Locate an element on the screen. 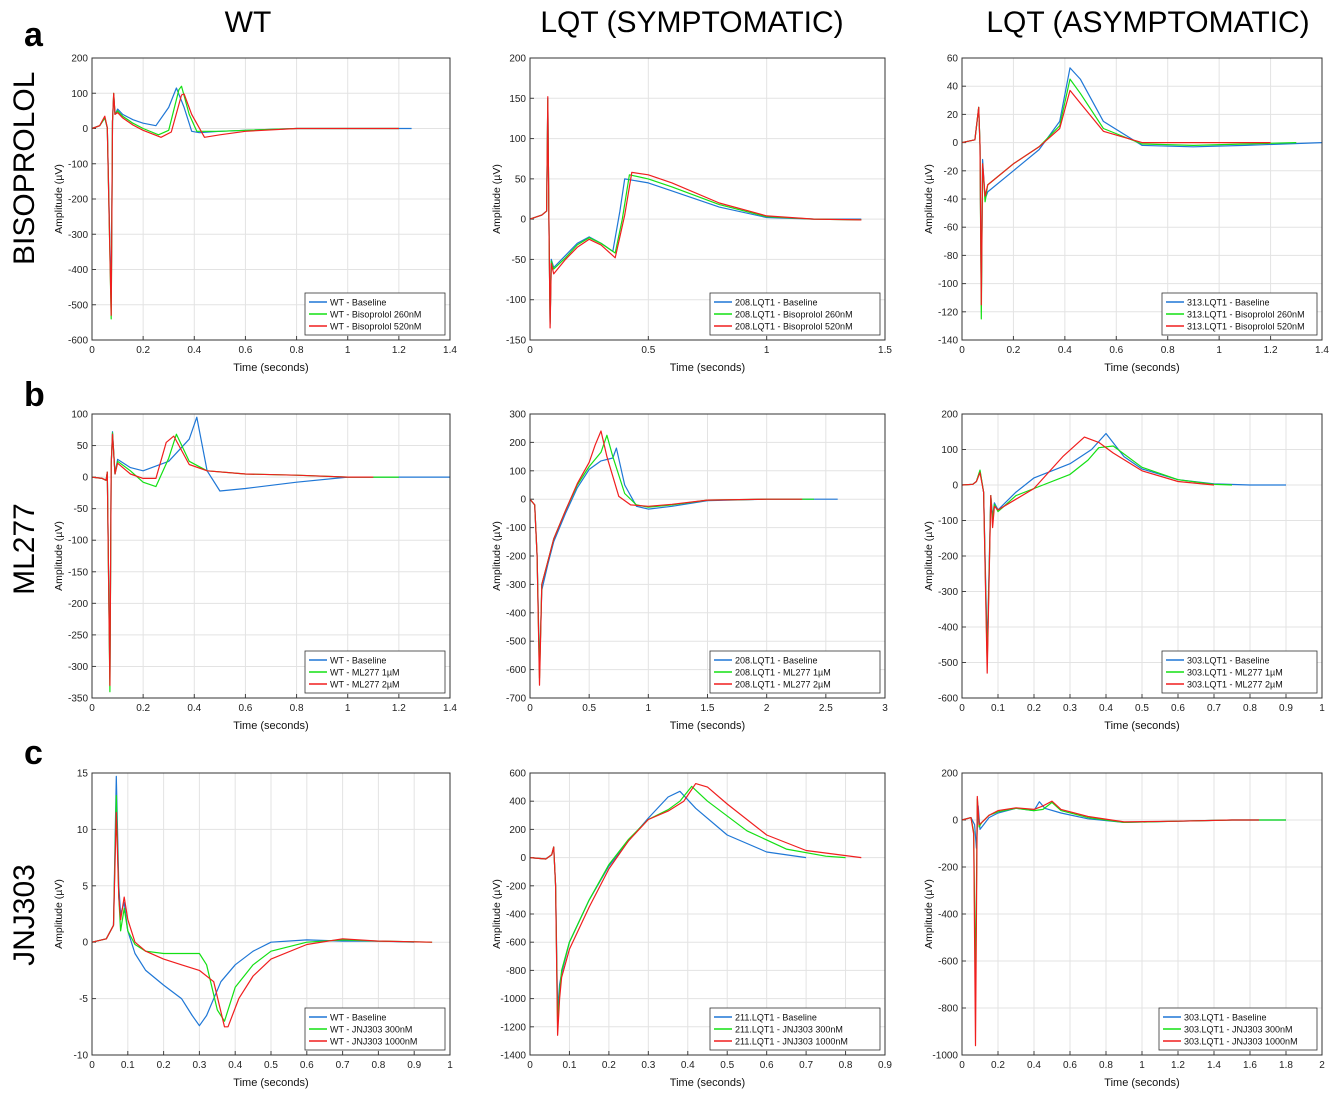 This screenshot has height=1094, width=1339. y-tick-label: -1200 is located at coordinates (513, 1027).